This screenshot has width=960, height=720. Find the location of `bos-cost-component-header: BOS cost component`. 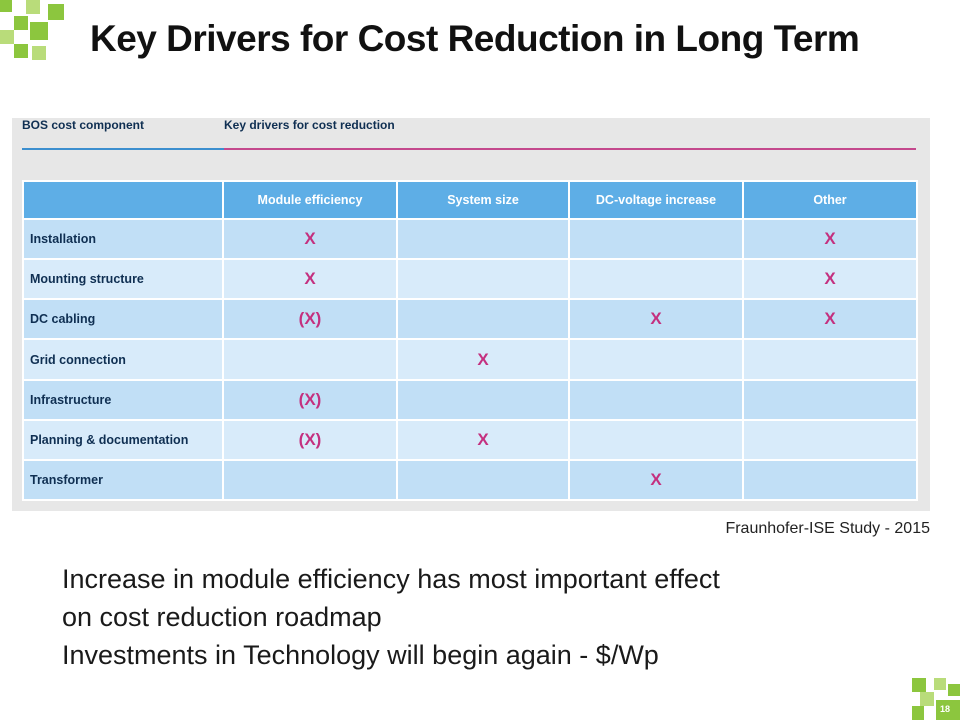

bos-cost-component-header: BOS cost component is located at coordinates (83, 125).